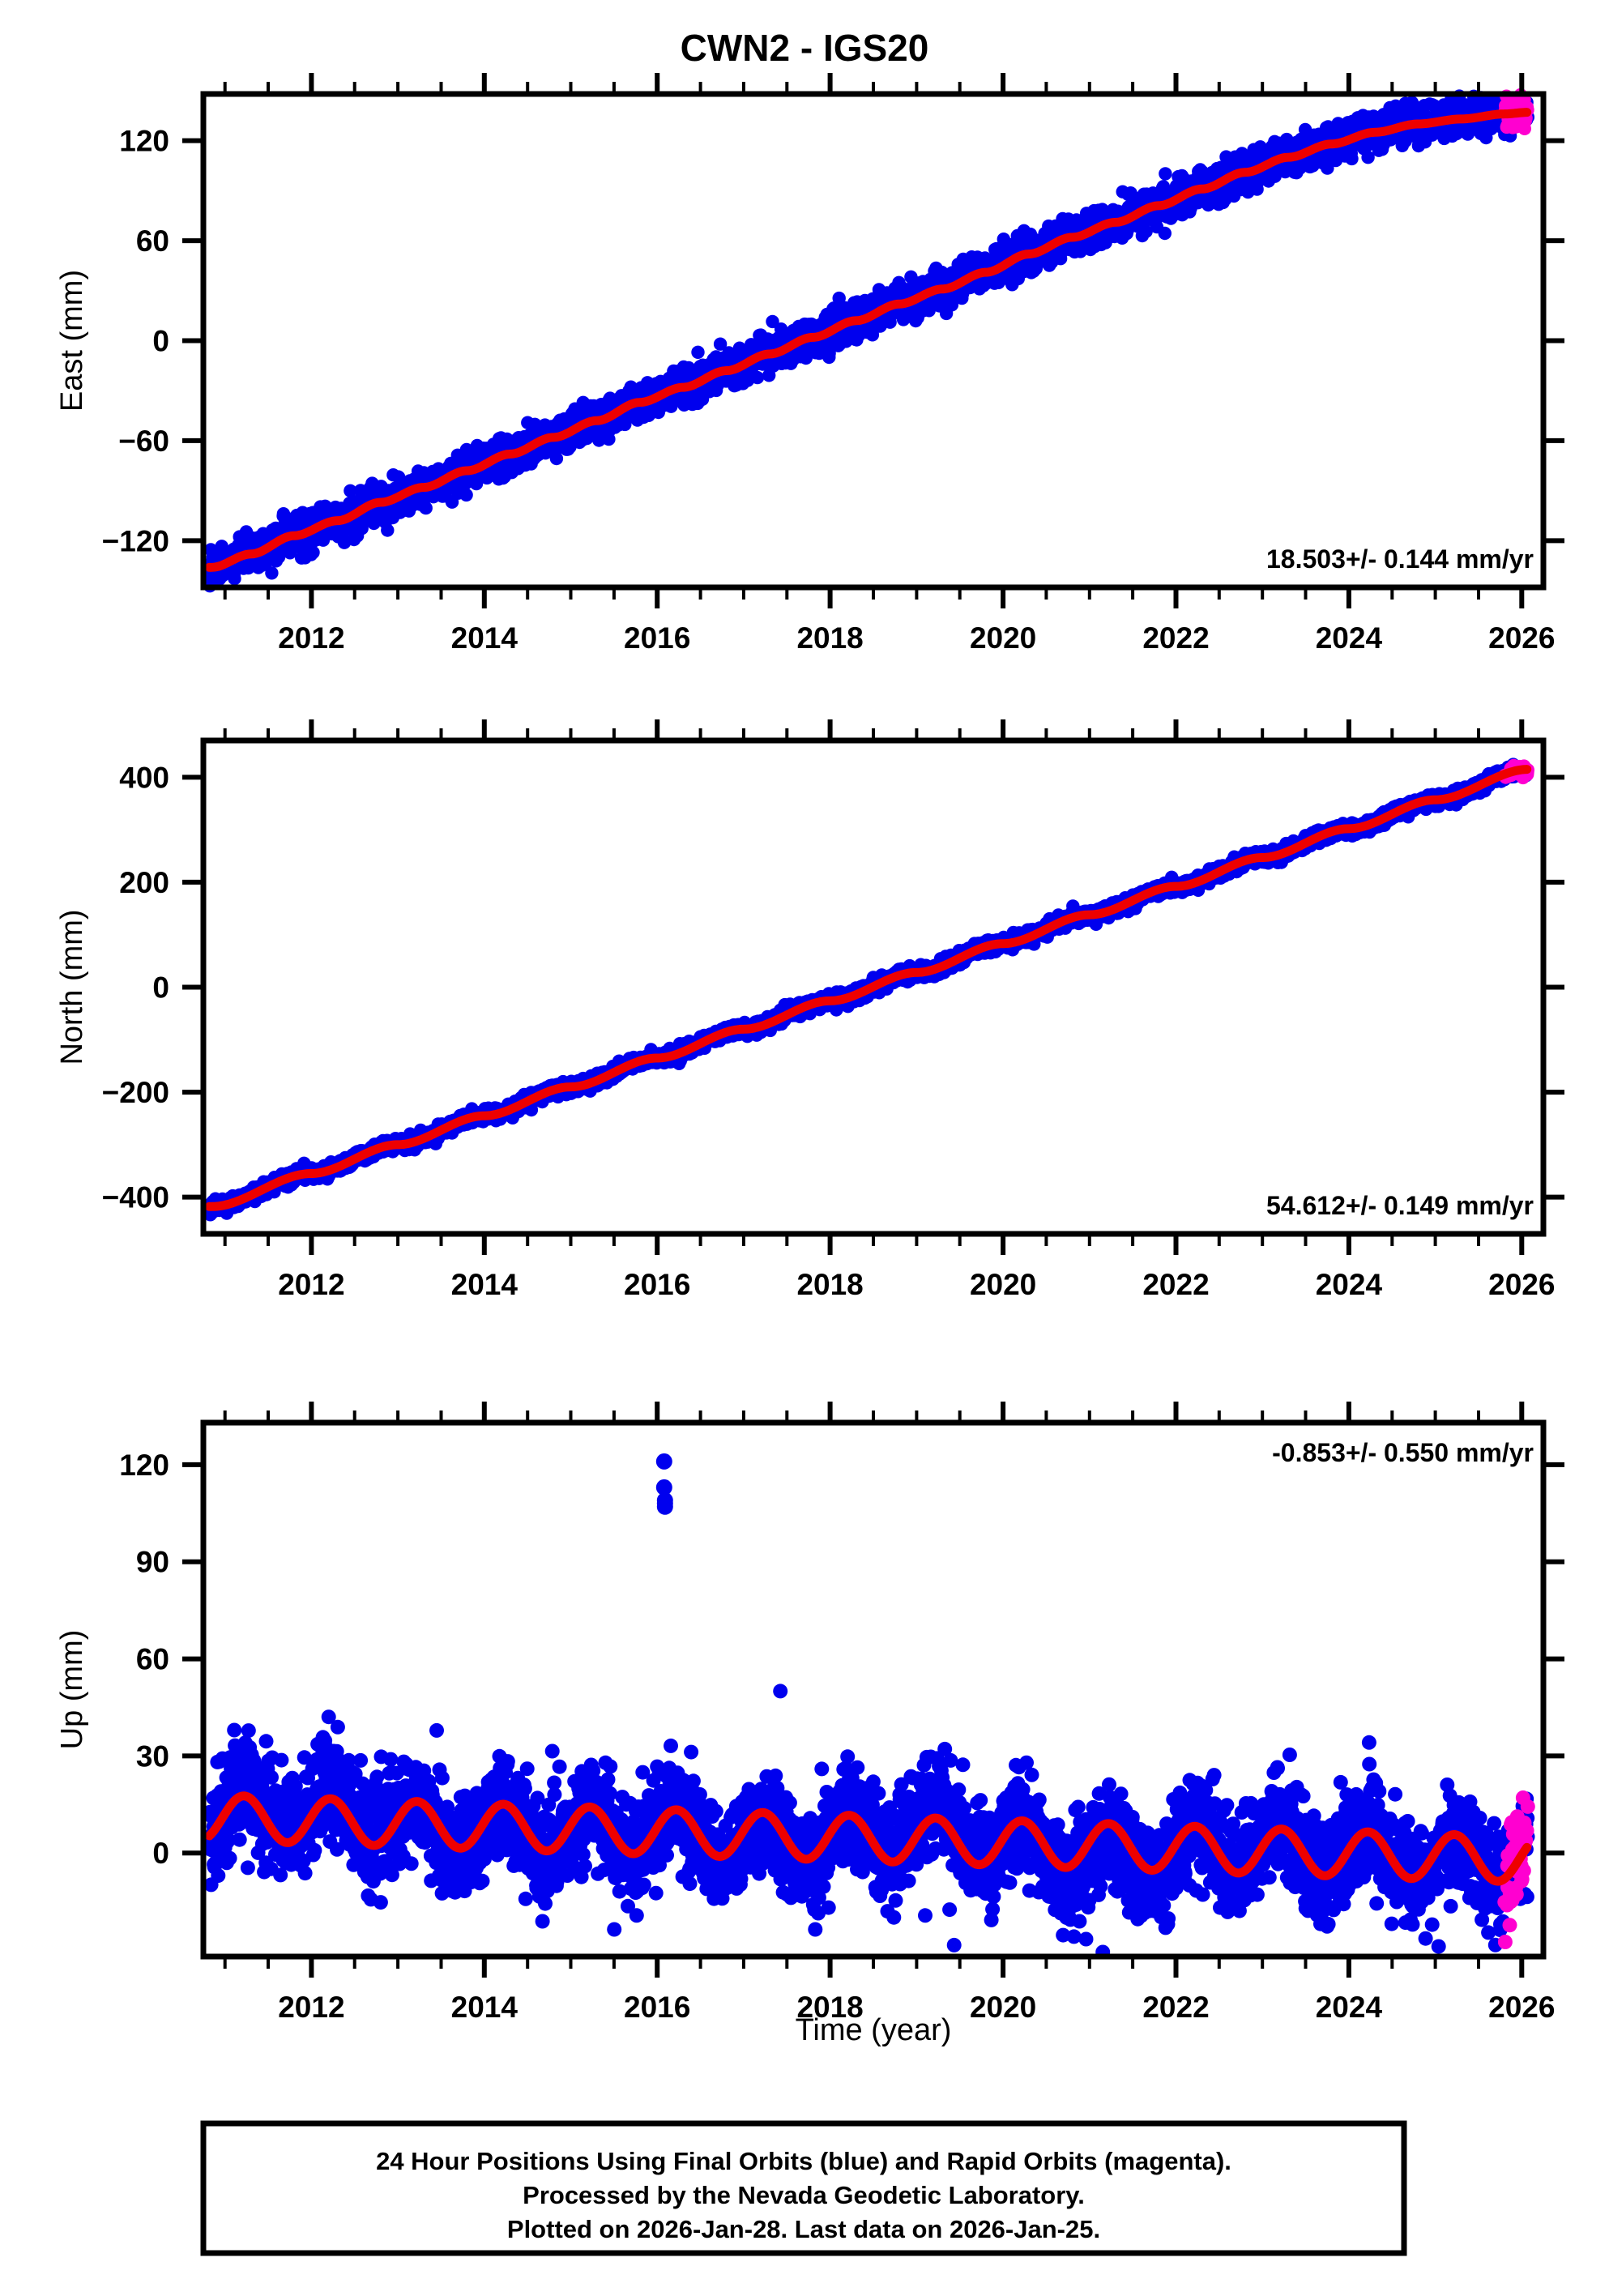  What do you see at coordinates (485, 638) in the screenshot?
I see `x-tick-label: 2014` at bounding box center [485, 638].